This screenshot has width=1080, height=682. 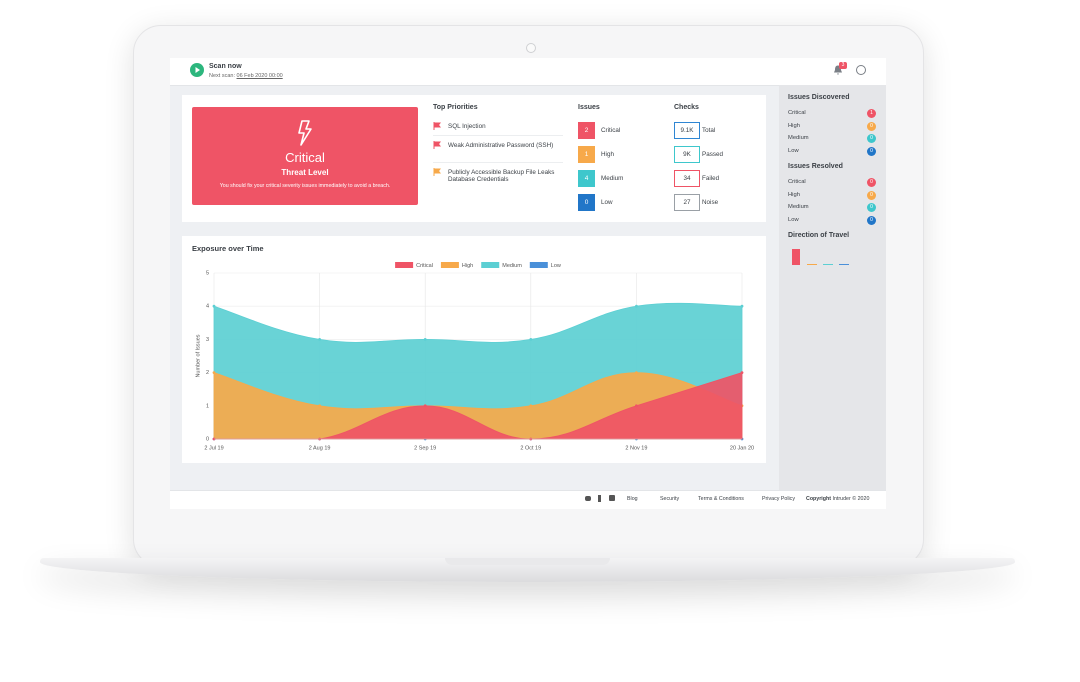 I want to click on y-tick-label: 4, so click(x=207, y=307).